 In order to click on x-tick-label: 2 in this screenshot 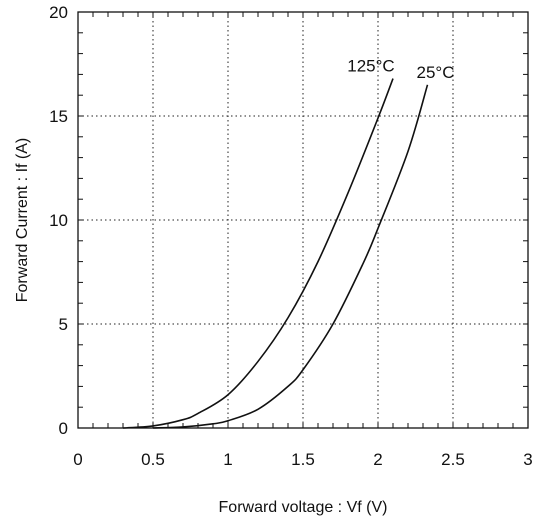, I will do `click(377, 459)`.